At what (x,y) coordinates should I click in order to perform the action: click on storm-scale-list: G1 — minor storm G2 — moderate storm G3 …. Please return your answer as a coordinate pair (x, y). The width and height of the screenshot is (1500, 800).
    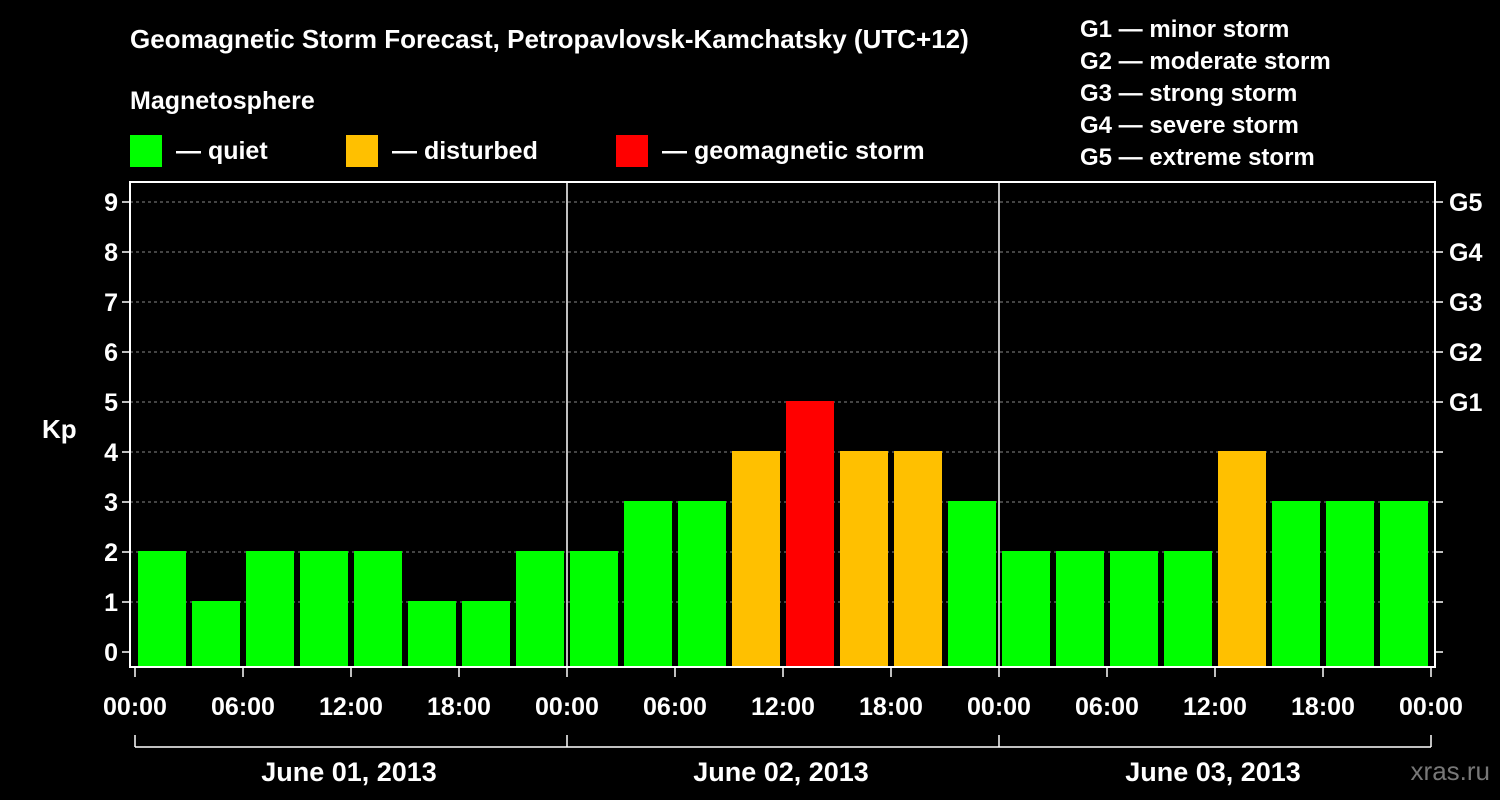
    Looking at the image, I should click on (1205, 94).